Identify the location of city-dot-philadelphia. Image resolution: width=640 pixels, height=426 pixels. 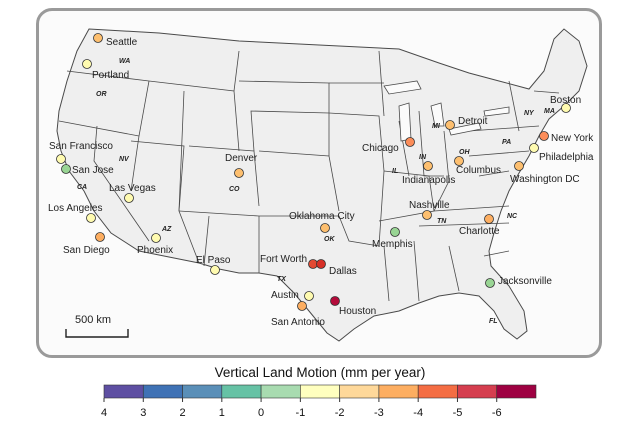
(534, 148).